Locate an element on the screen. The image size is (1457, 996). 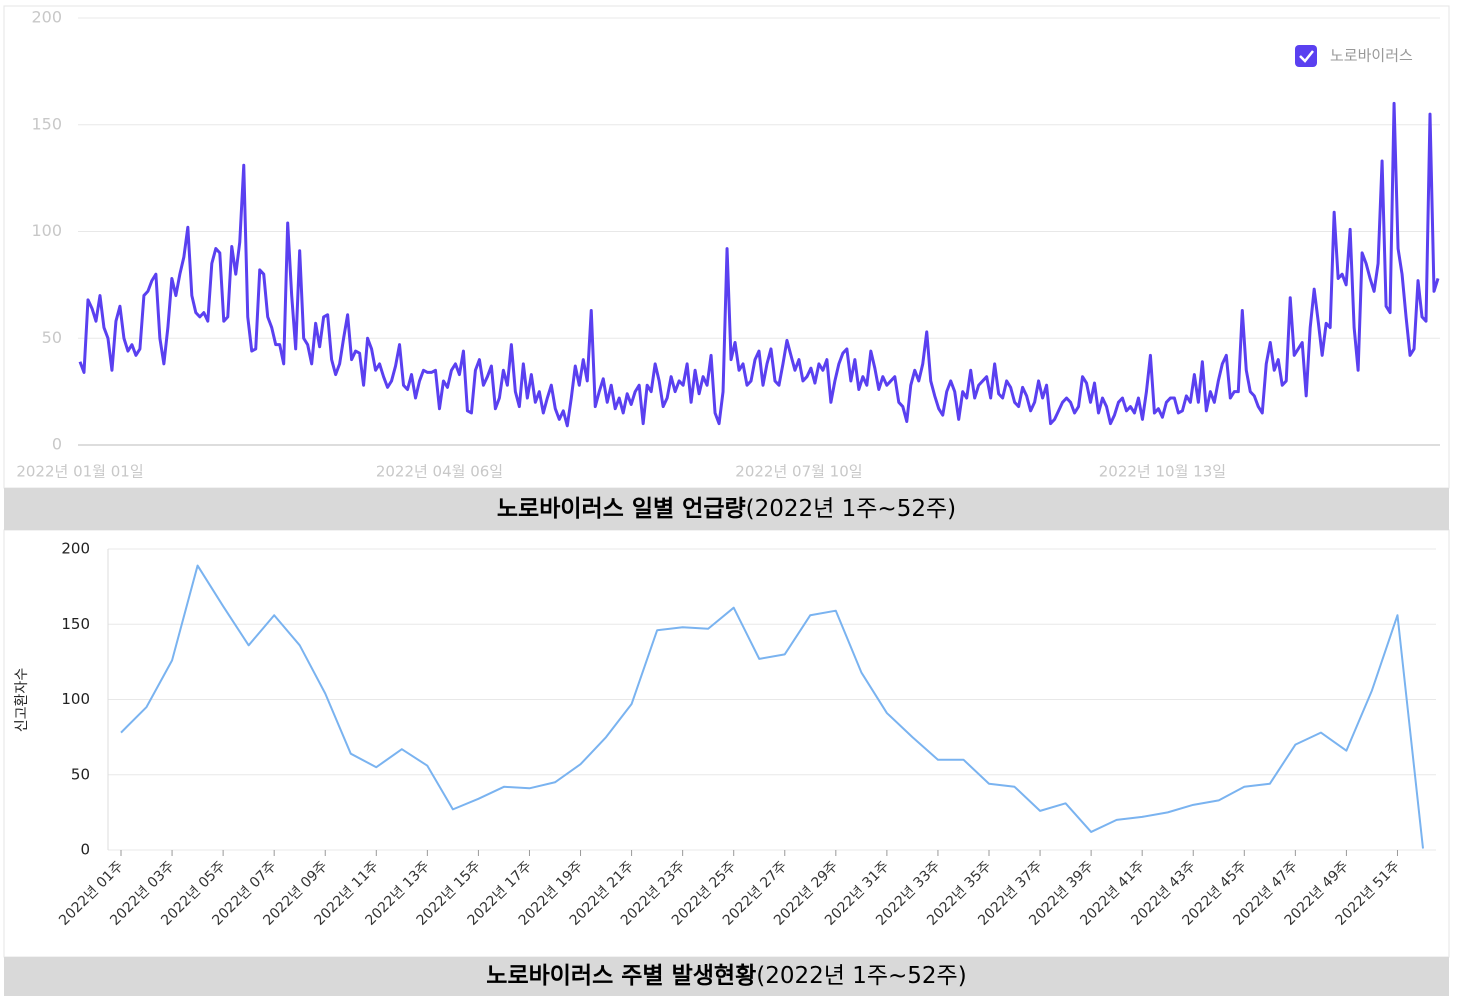
x-tick-label: 2022년 01월 01일 is located at coordinates (79, 472).